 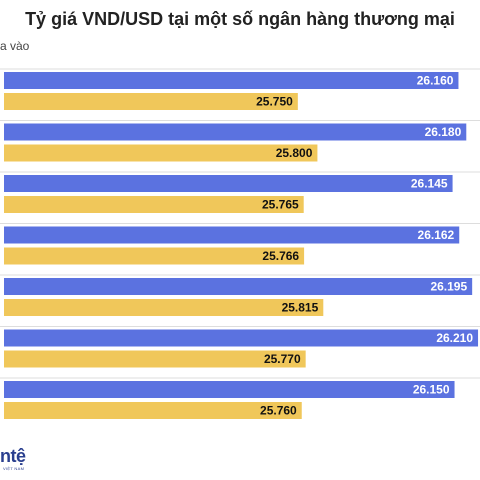 What do you see at coordinates (282, 359) in the screenshot?
I see `data-label-series-2-row-6: 25.770` at bounding box center [282, 359].